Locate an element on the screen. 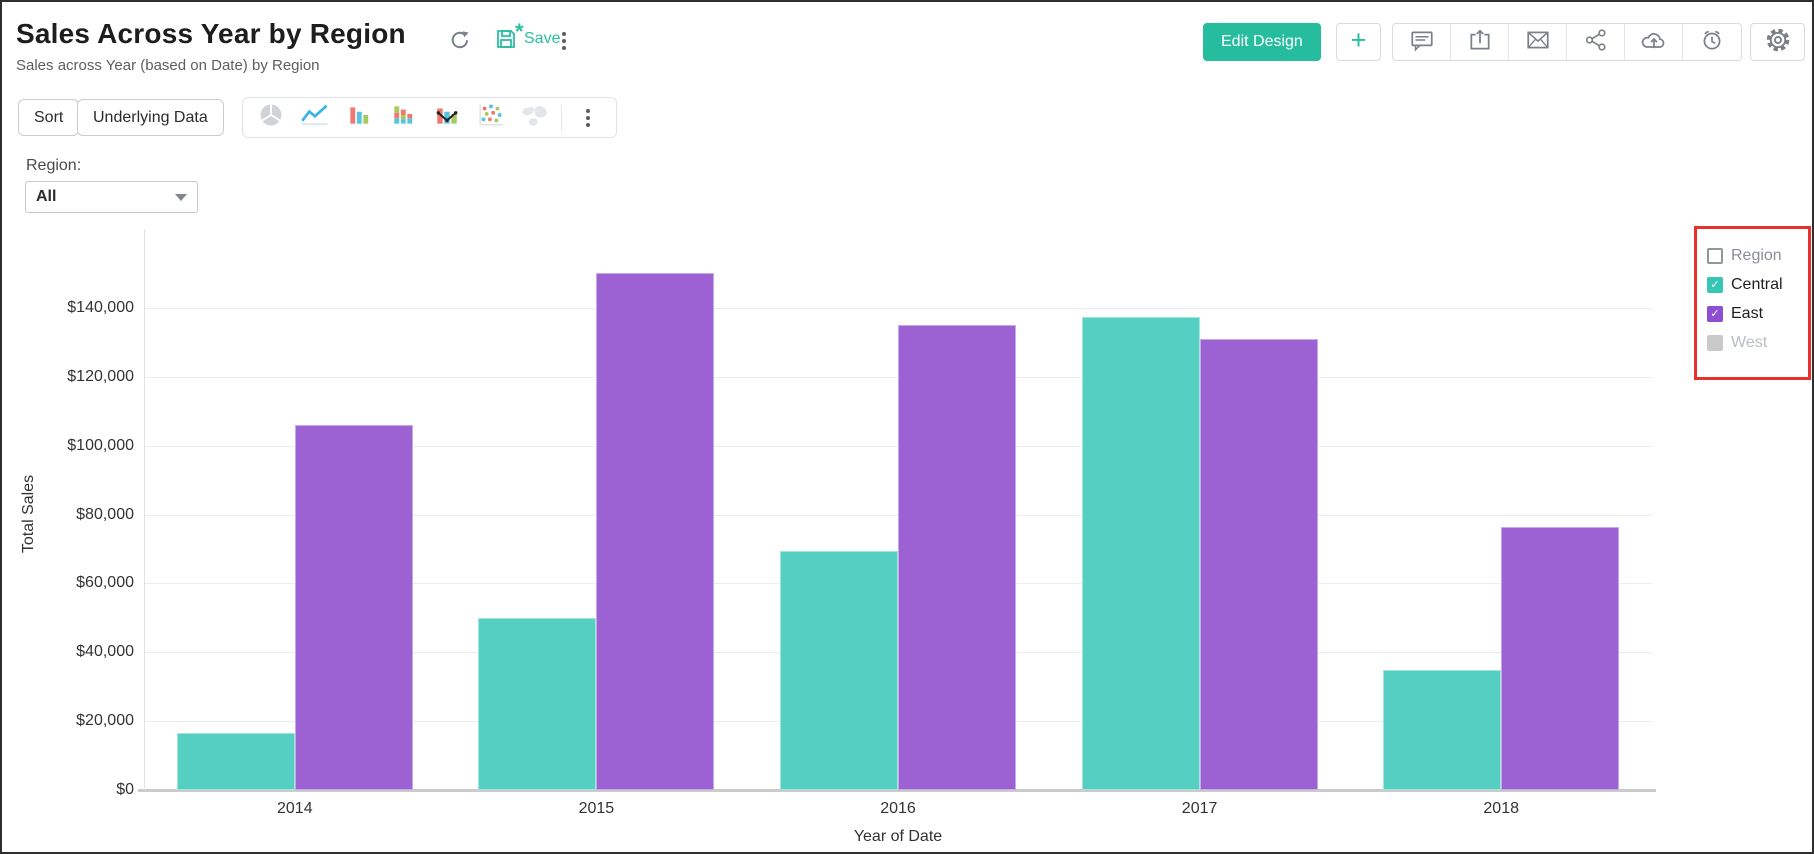 The height and width of the screenshot is (854, 1814). region-filter-value: All is located at coordinates (46, 196).